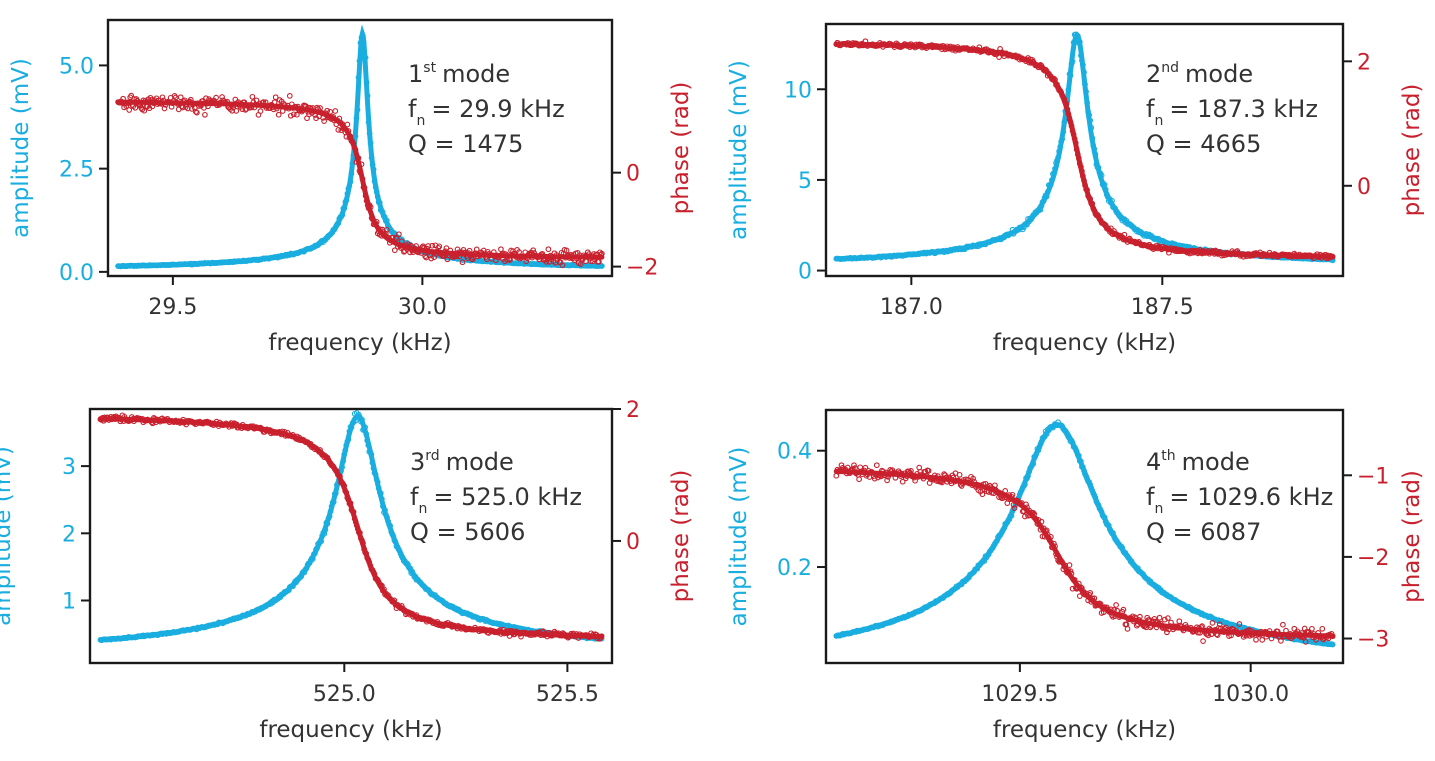  Describe the element at coordinates (1199, 74) in the screenshot. I see `mode-label: 2nd mode` at that location.